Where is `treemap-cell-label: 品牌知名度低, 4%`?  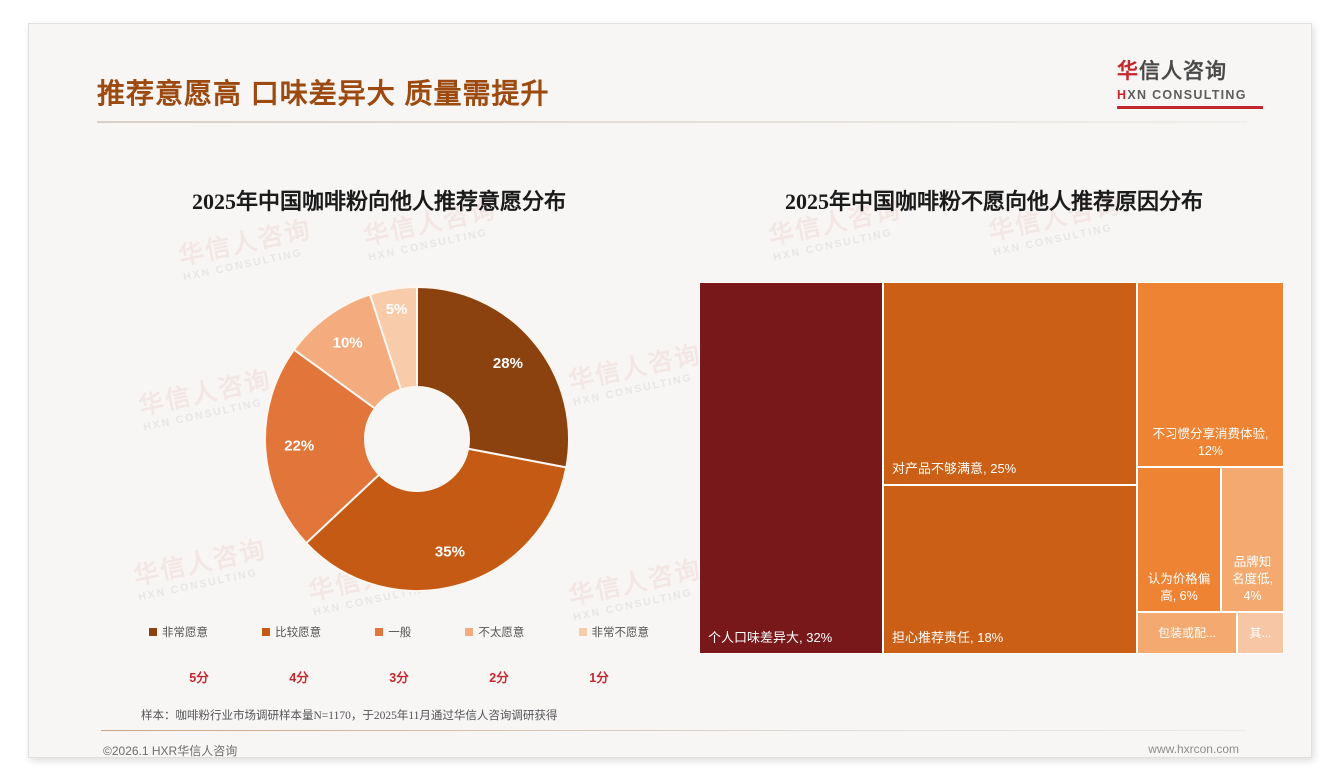
treemap-cell-label: 品牌知名度低, 4% is located at coordinates (1252, 579).